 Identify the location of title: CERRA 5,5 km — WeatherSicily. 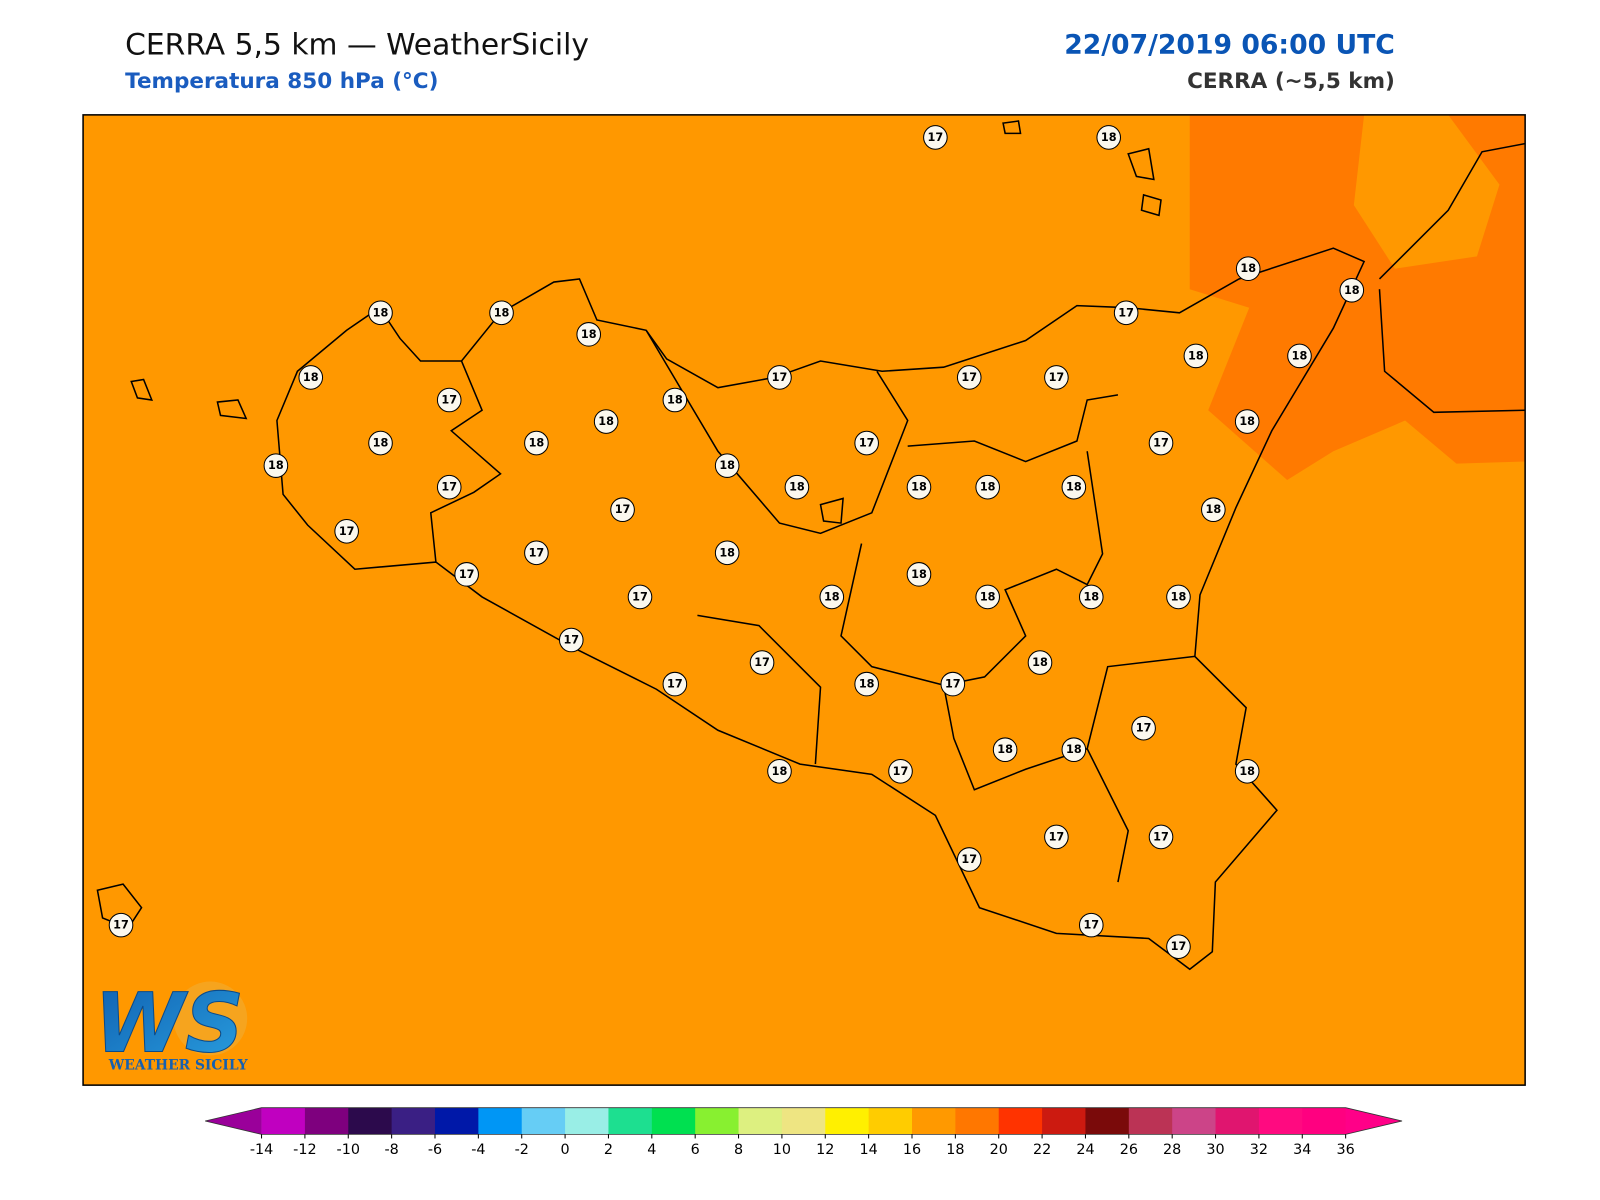
(357, 44).